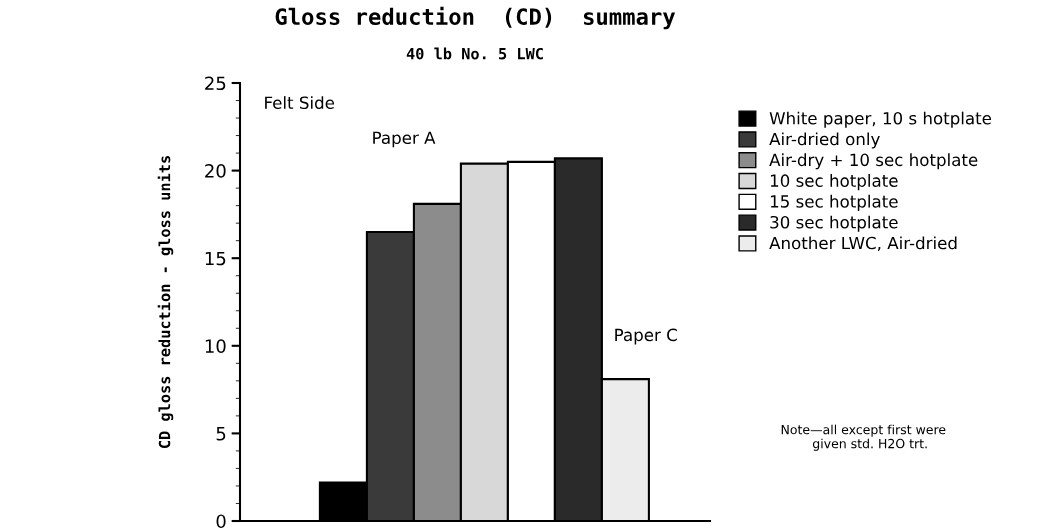  Describe the element at coordinates (873, 161) in the screenshot. I see `legend-label: Air-dry + 10 sec hotplate` at that location.